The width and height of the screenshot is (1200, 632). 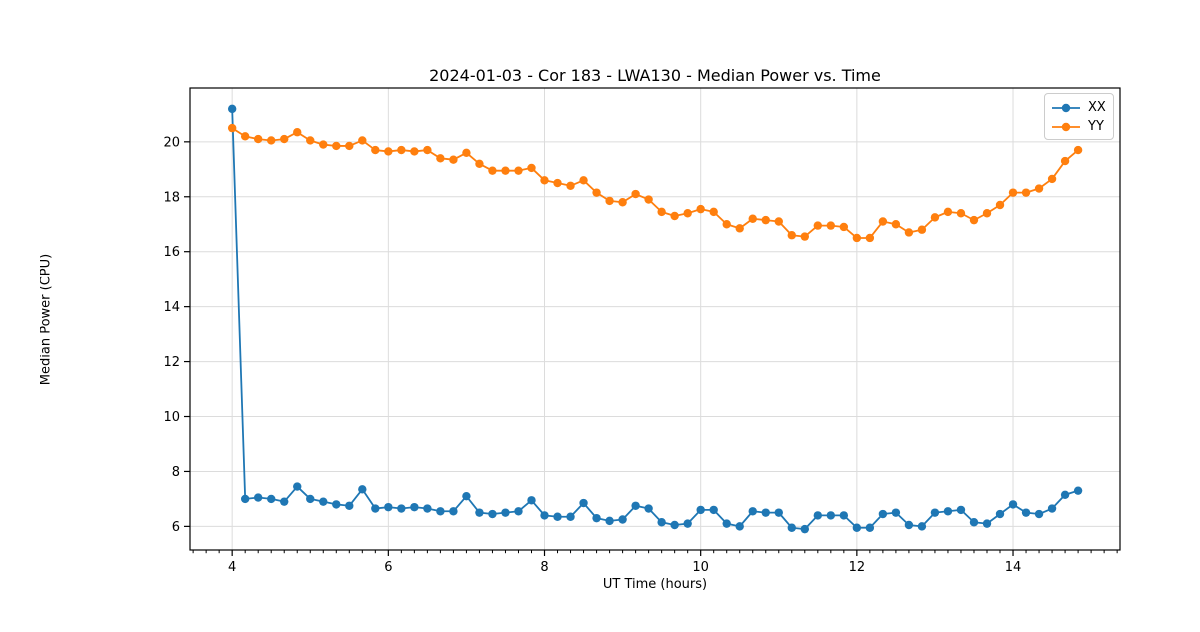 I want to click on legend-sample-line-icon, so click(x=1066, y=107).